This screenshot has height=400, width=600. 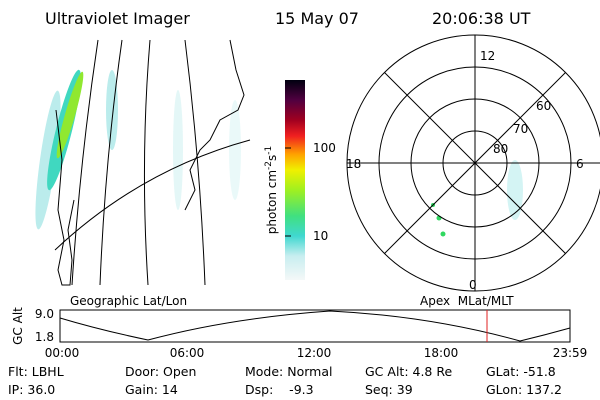 What do you see at coordinates (324, 148) in the screenshot?
I see `colorbar-tick-label: 100` at bounding box center [324, 148].